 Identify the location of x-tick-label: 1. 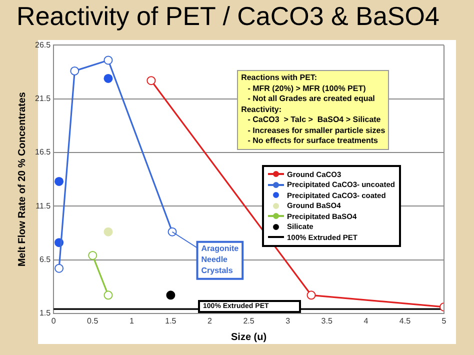
(131, 321).